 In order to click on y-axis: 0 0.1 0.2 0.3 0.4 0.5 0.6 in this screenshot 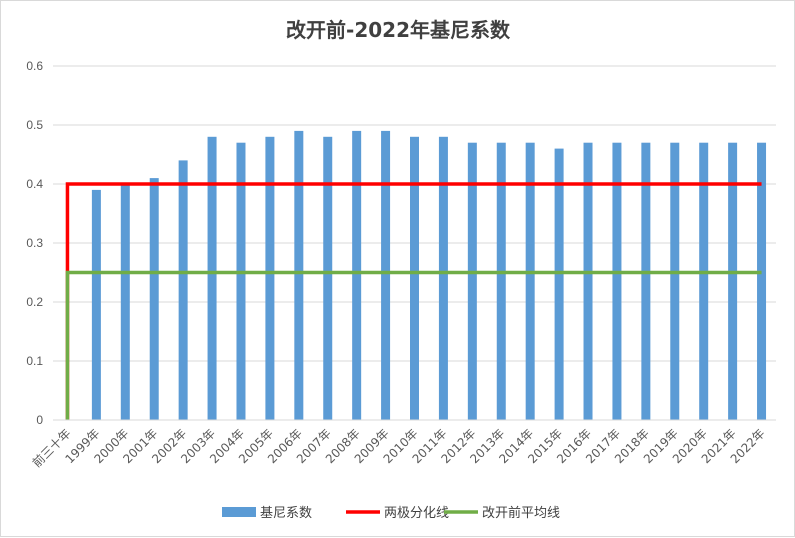, I will do `click(34, 243)`.